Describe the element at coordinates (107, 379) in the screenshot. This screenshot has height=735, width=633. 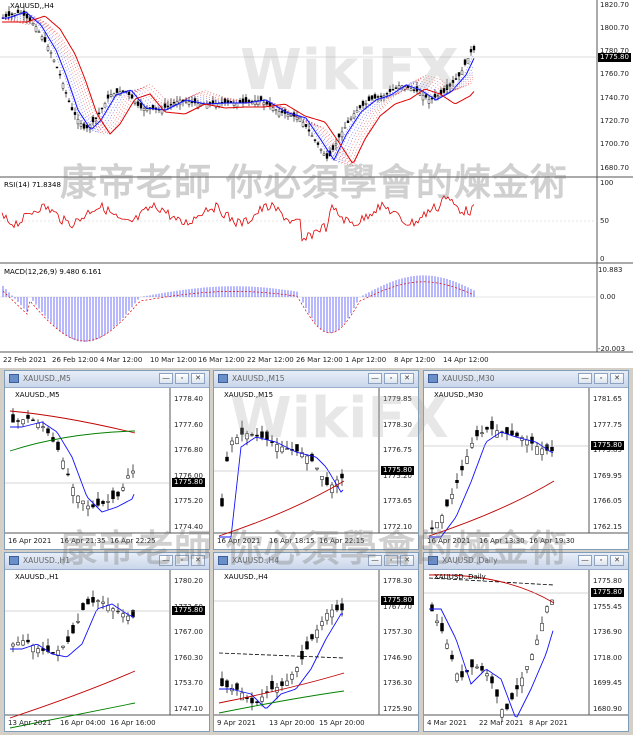
I see `window-titlebar: XAUUSD.,M5 — ▫ ✕` at that location.